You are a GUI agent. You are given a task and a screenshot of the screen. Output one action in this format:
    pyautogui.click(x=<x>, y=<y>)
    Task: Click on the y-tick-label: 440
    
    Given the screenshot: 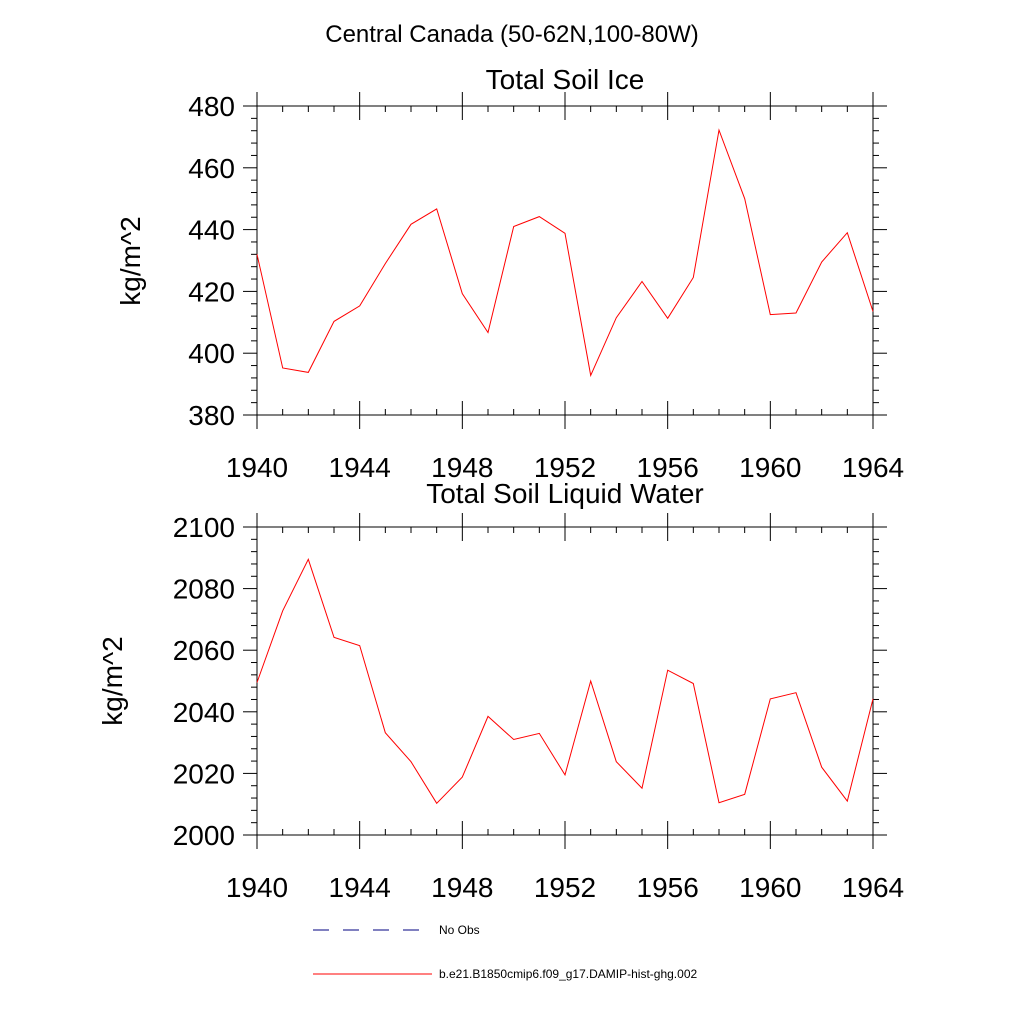 What is the action you would take?
    pyautogui.click(x=211, y=230)
    